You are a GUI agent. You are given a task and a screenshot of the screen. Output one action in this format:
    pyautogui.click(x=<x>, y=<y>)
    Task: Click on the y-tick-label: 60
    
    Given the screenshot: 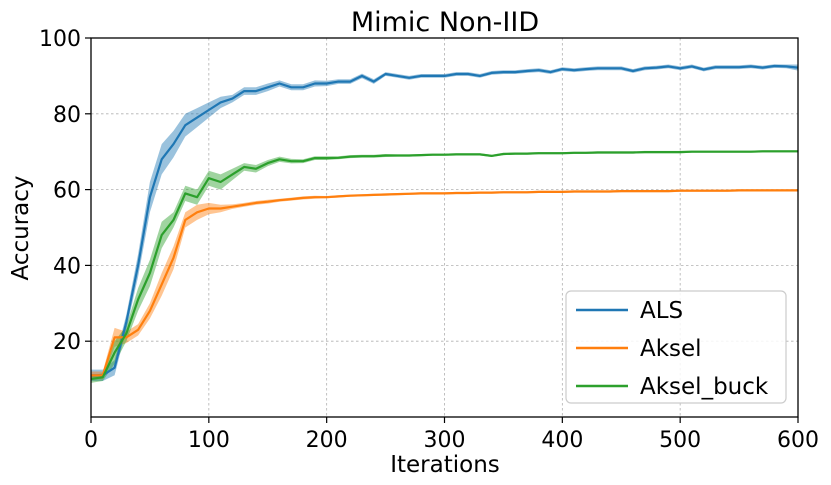 What is the action you would take?
    pyautogui.click(x=67, y=191)
    